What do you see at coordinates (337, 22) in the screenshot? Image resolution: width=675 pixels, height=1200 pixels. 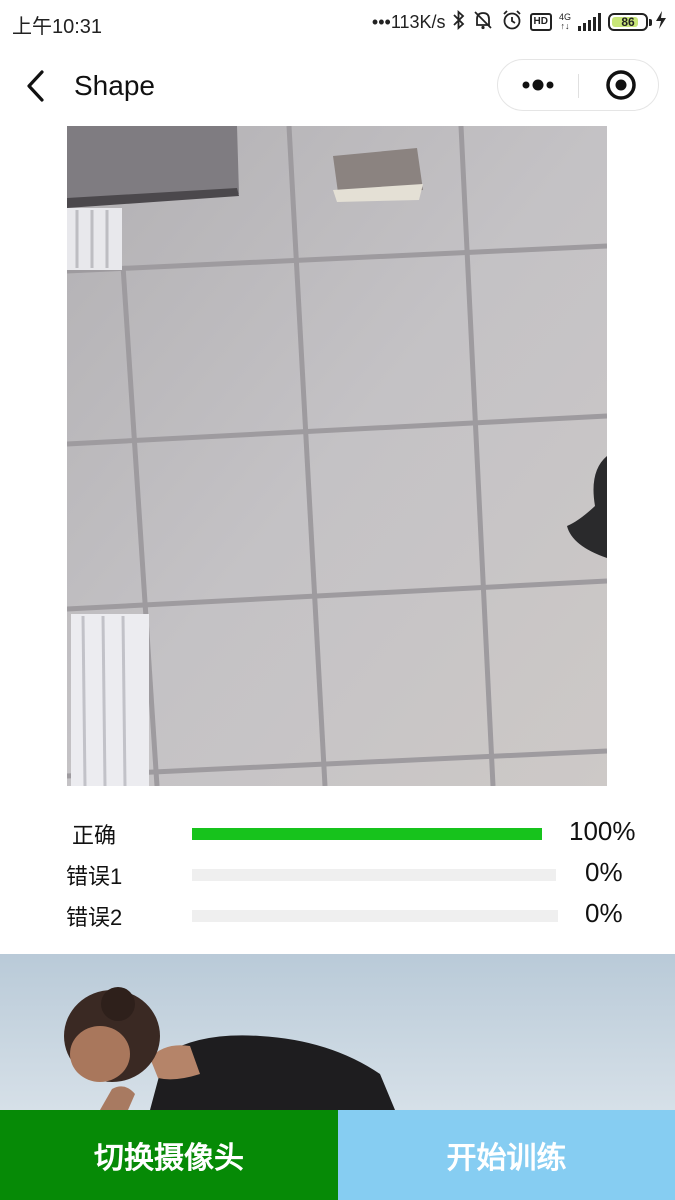 I see `status-bar: 上午10:31 •••113K/s HD 4G ↑↓ 86` at bounding box center [337, 22].